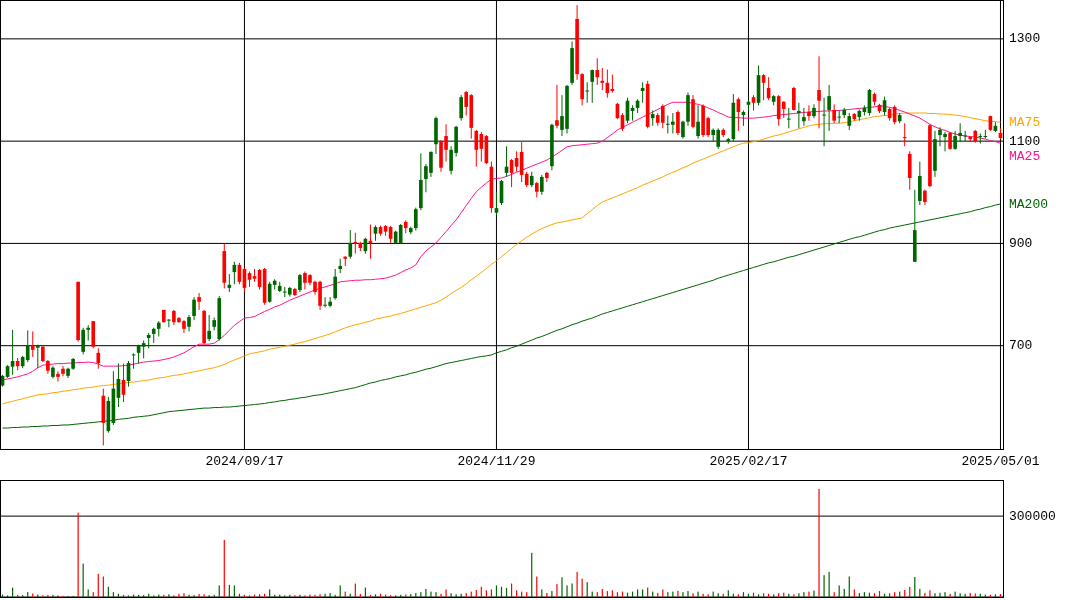  Describe the element at coordinates (1032, 516) in the screenshot. I see `y-tick-label: 300000` at that location.